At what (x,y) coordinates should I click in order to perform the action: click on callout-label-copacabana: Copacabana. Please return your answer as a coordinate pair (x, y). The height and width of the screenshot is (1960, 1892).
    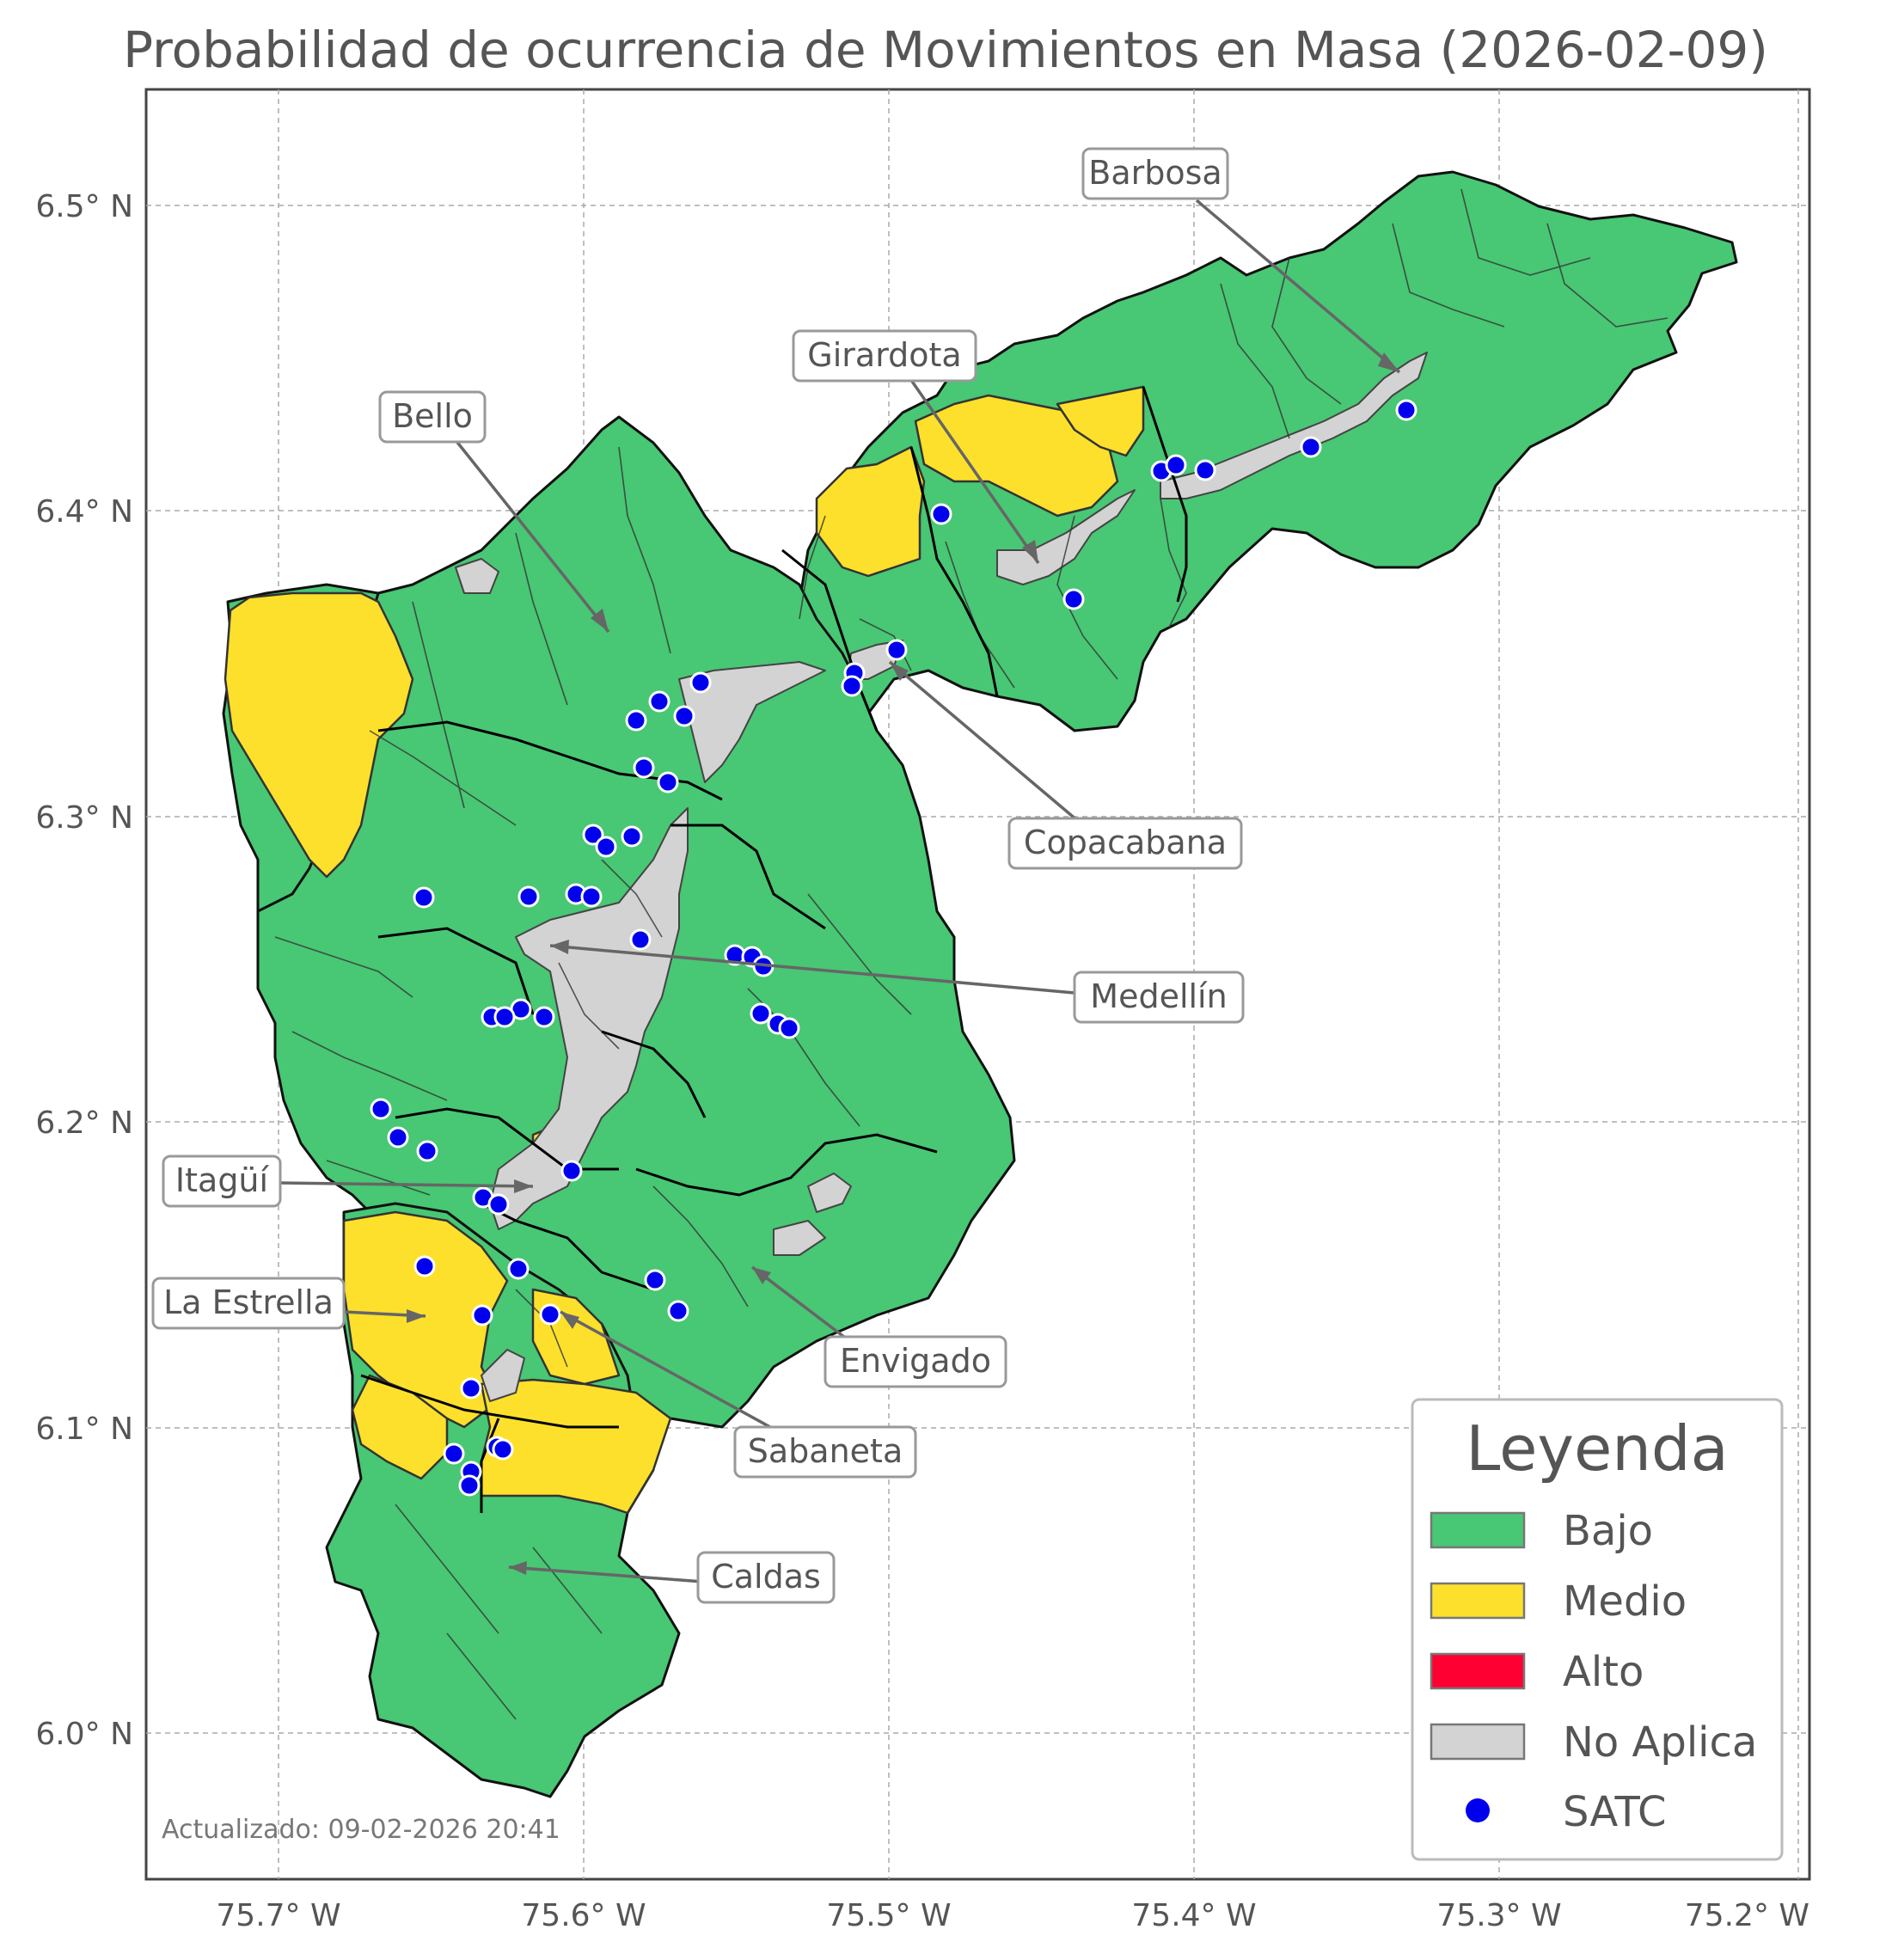
    Looking at the image, I should click on (1125, 842).